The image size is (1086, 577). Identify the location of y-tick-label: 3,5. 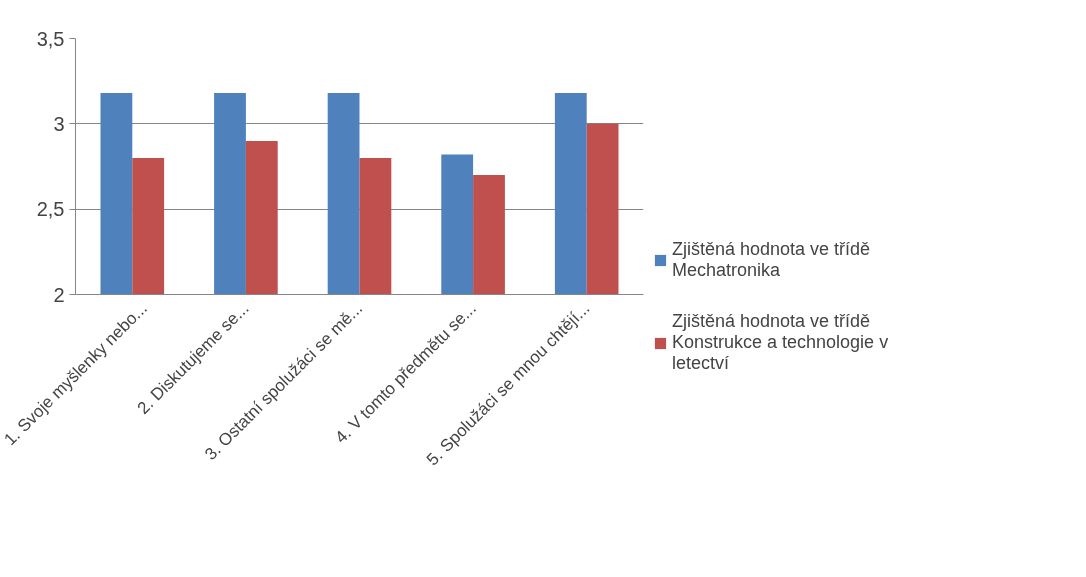
(50, 38).